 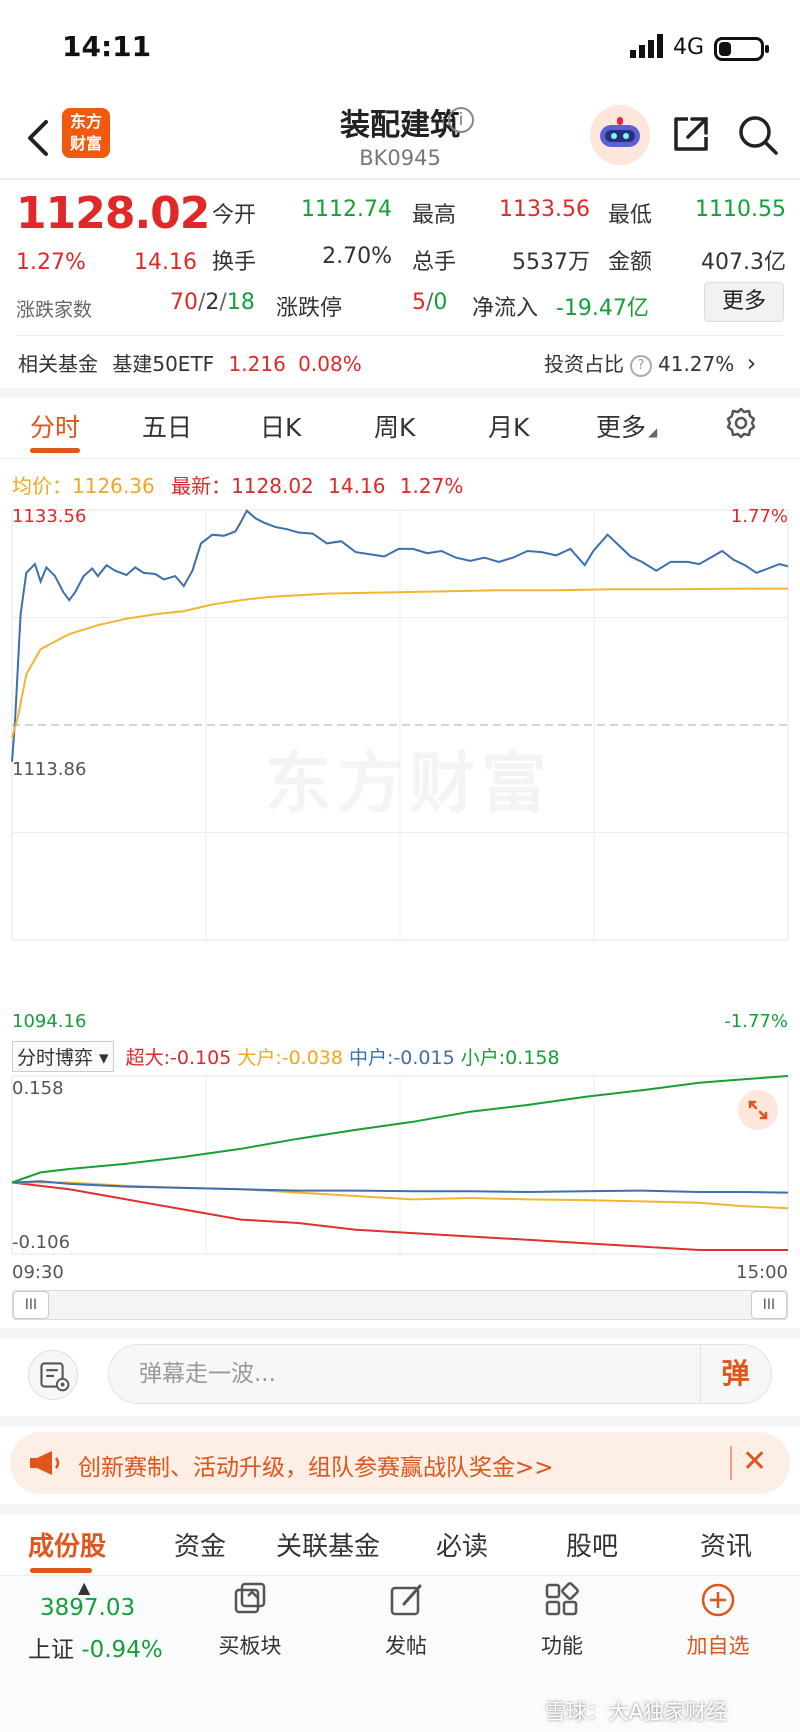 What do you see at coordinates (257, 364) in the screenshot?
I see `fund-price: 1.216` at bounding box center [257, 364].